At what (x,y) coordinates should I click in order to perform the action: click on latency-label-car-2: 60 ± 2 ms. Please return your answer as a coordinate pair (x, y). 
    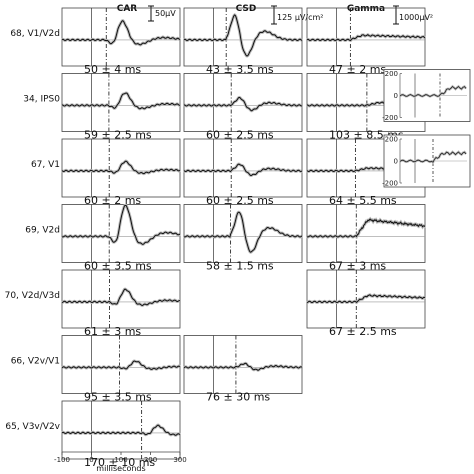
    Looking at the image, I should click on (112, 200).